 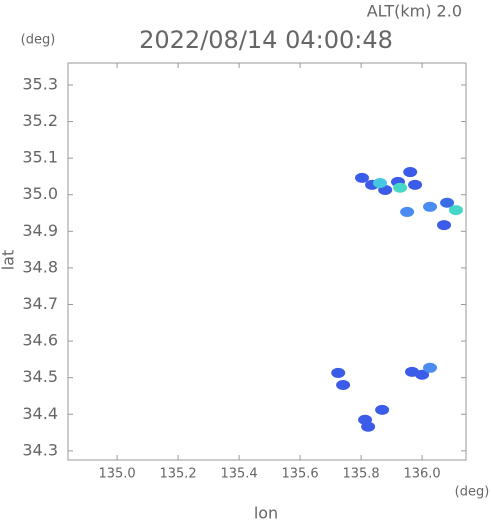 I want to click on x-tick-label: 135.8, so click(x=360, y=474).